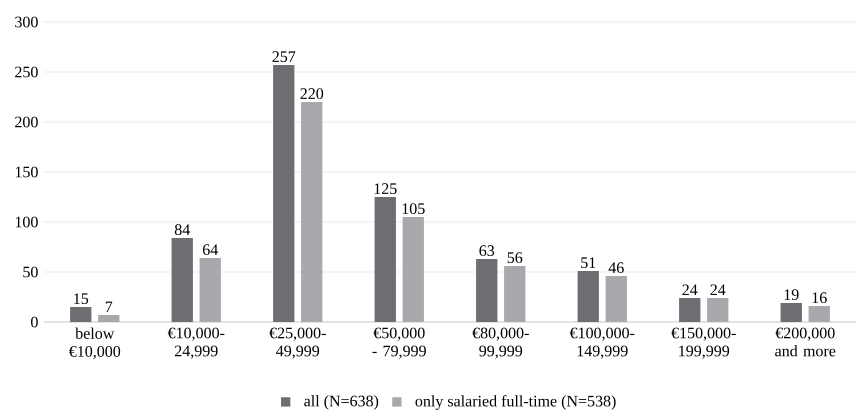 This screenshot has width=860, height=420. I want to click on x-tick-label: €200,000 and more, so click(805, 342).